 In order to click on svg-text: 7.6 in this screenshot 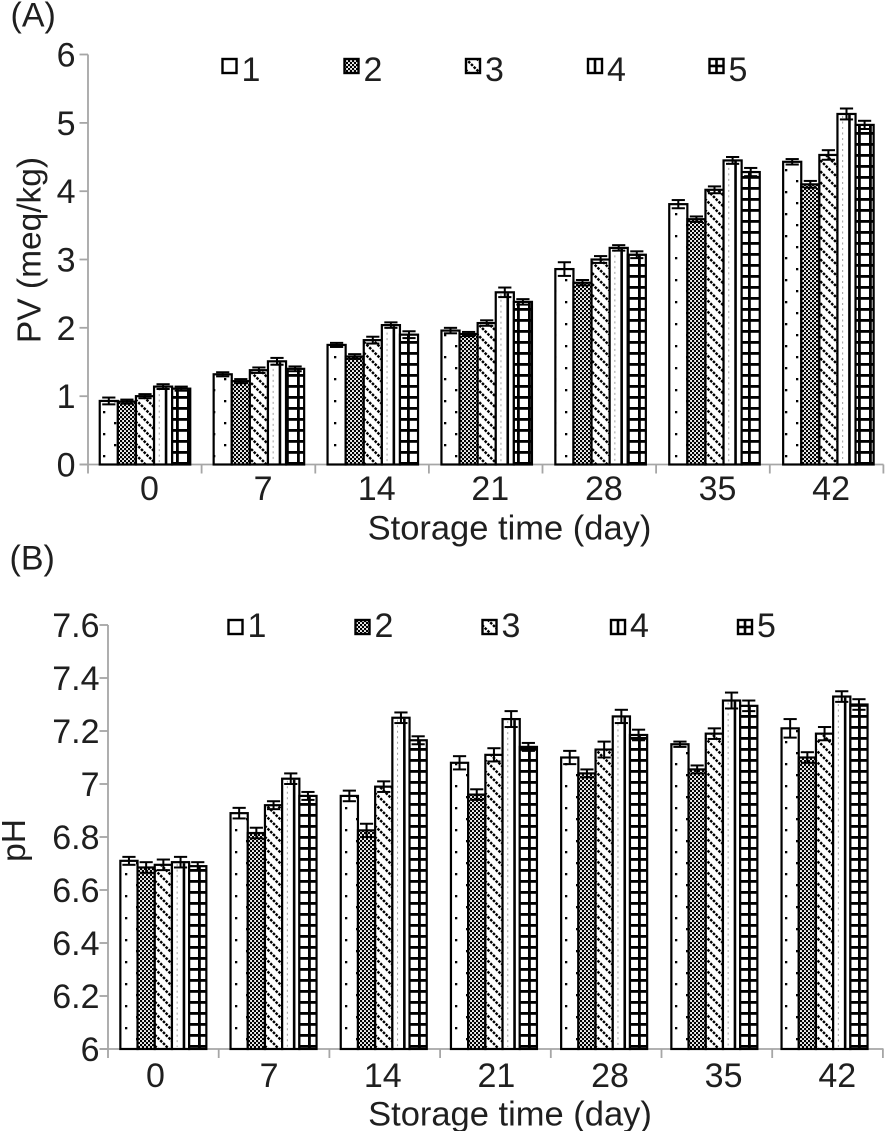, I will do `click(75, 626)`.